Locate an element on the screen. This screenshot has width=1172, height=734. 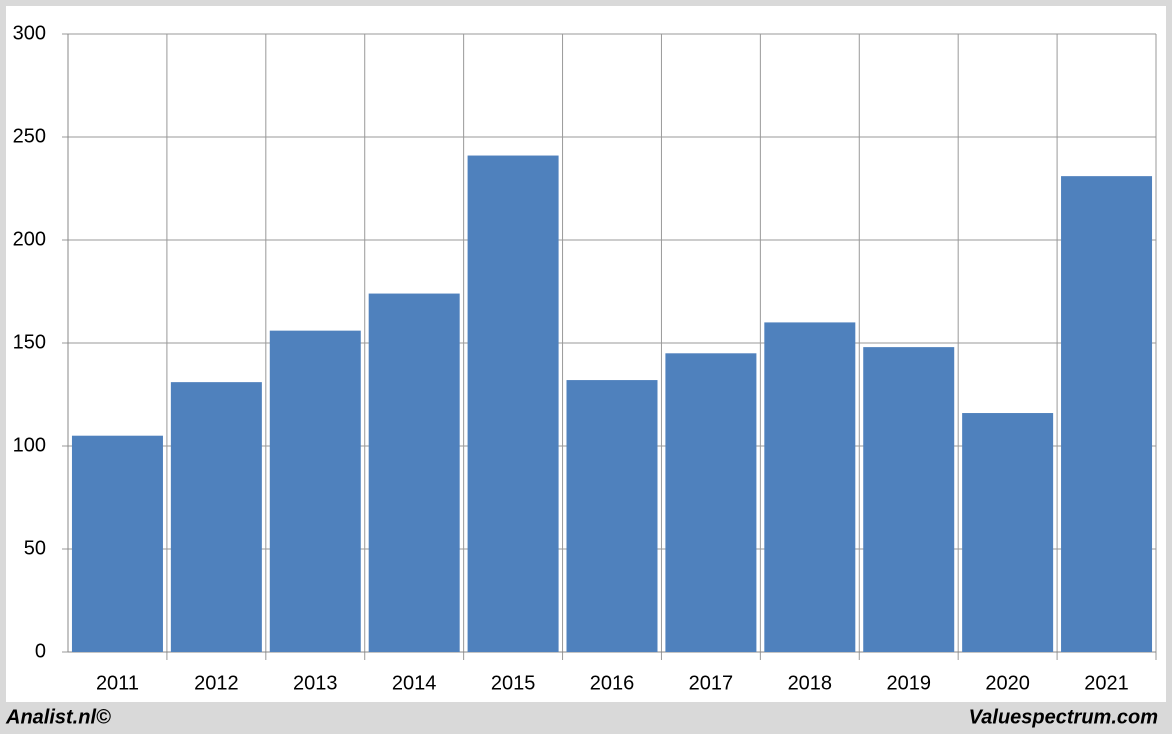
x-tick-label: 2021 is located at coordinates (1106, 683).